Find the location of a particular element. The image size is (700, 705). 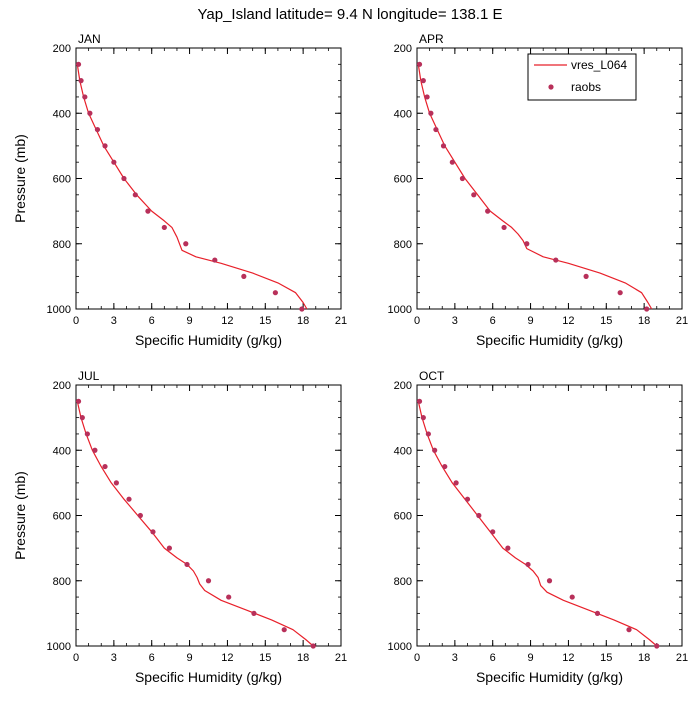

x-axis-label: Specific Humidity (g/kg) is located at coordinates (208, 677).